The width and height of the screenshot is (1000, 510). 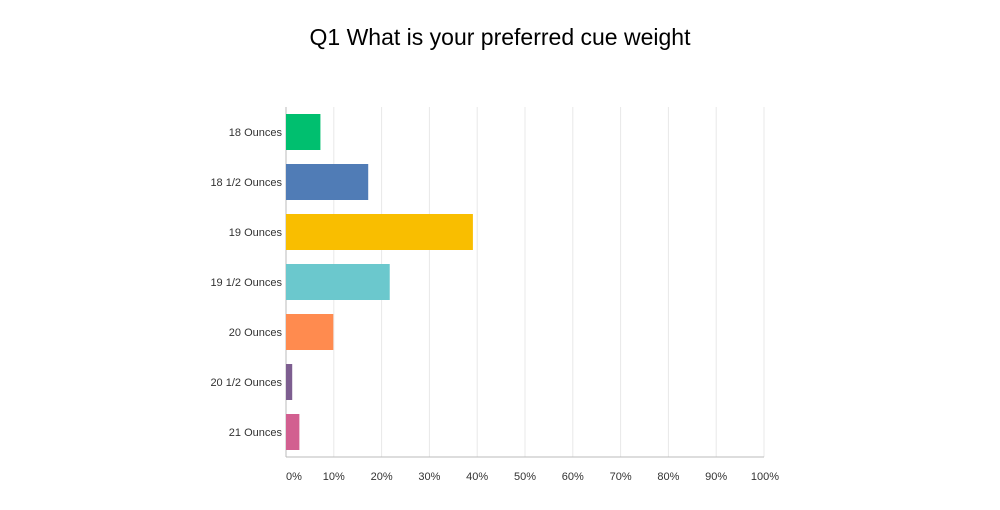 What do you see at coordinates (256, 333) in the screenshot?
I see `y-category-label: 20 Ounces` at bounding box center [256, 333].